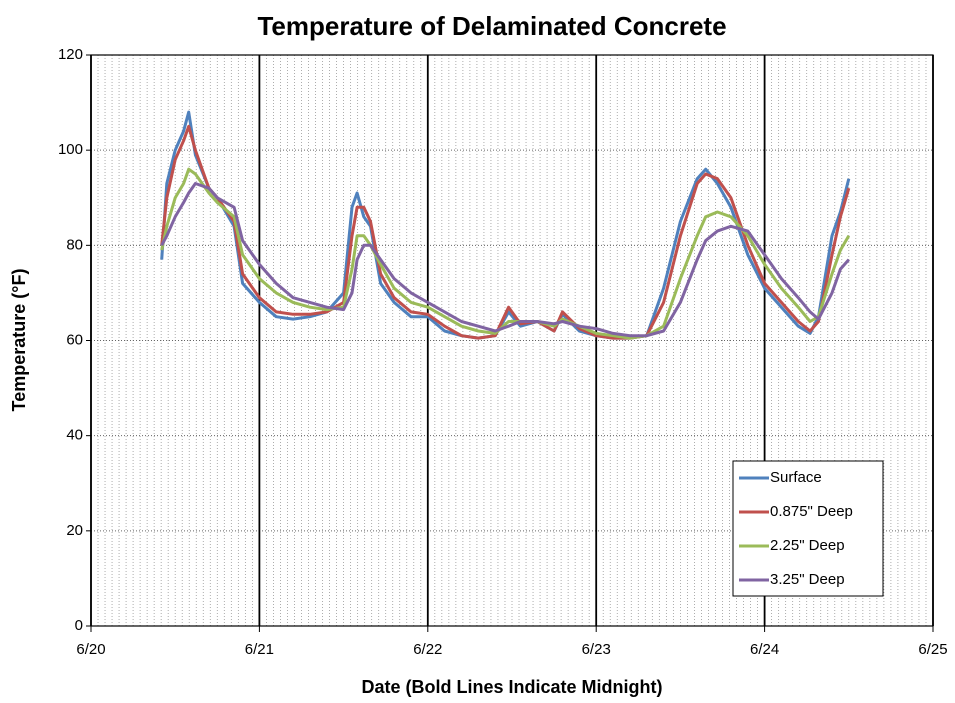  I want to click on x-tick-label: 6/22, so click(427, 649).